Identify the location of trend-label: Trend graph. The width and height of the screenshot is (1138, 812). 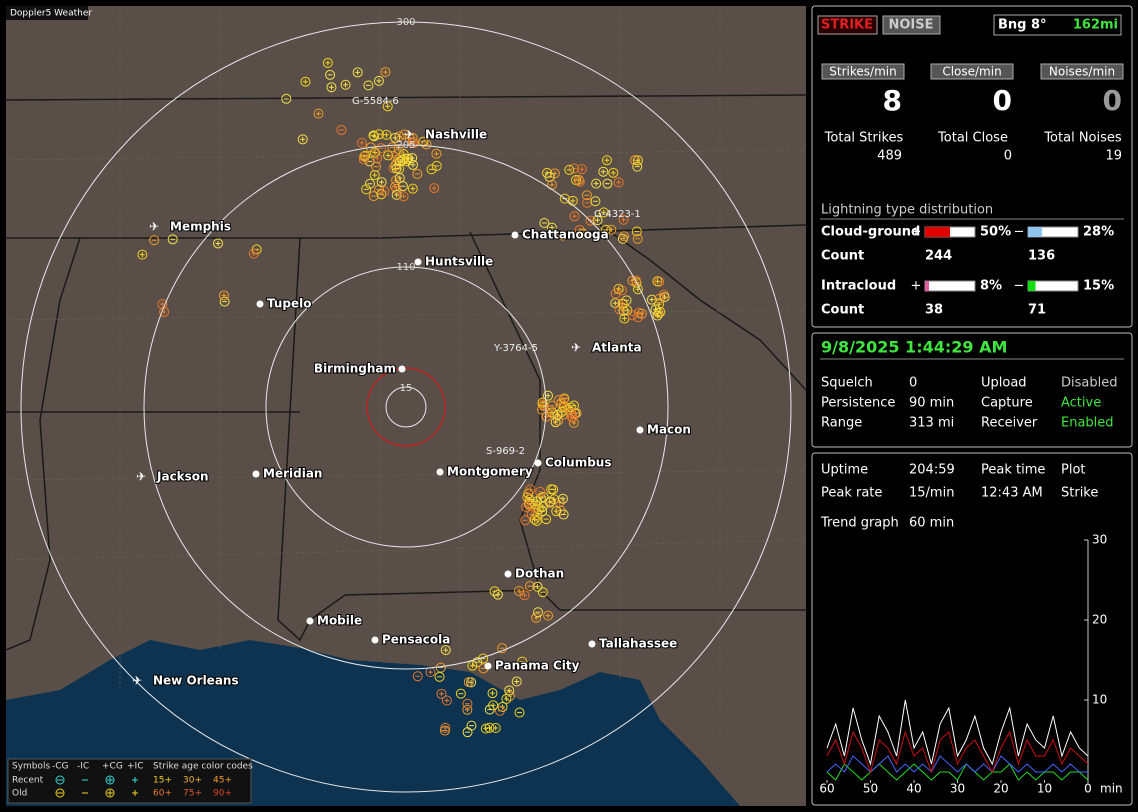
(859, 523).